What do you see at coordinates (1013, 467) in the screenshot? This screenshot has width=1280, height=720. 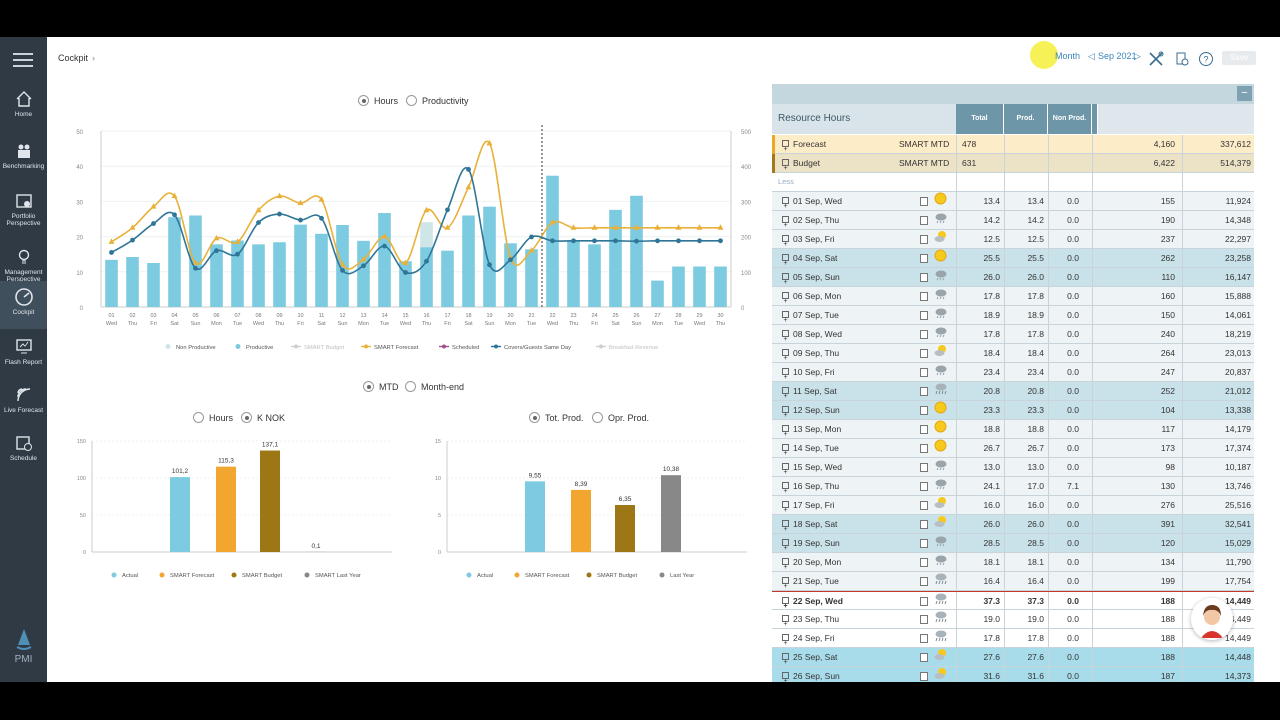 I see `table-row: +15 Sep, Wed 13.0 13.0 0.0 98 10,187` at bounding box center [1013, 467].